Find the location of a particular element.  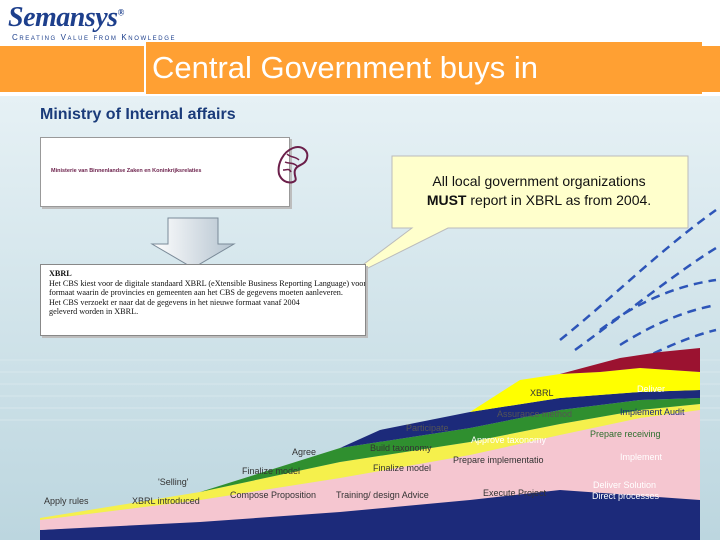

title-box is located at coordinates (423, 67).